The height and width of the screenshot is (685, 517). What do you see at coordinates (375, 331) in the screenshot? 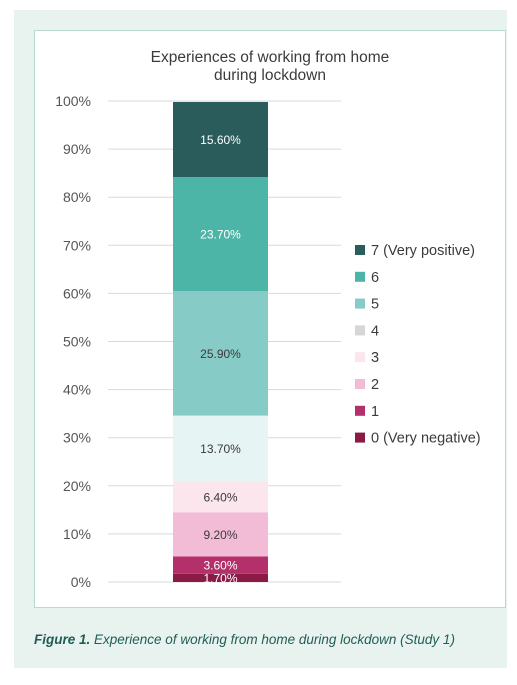
I see `legend-label: 4` at bounding box center [375, 331].